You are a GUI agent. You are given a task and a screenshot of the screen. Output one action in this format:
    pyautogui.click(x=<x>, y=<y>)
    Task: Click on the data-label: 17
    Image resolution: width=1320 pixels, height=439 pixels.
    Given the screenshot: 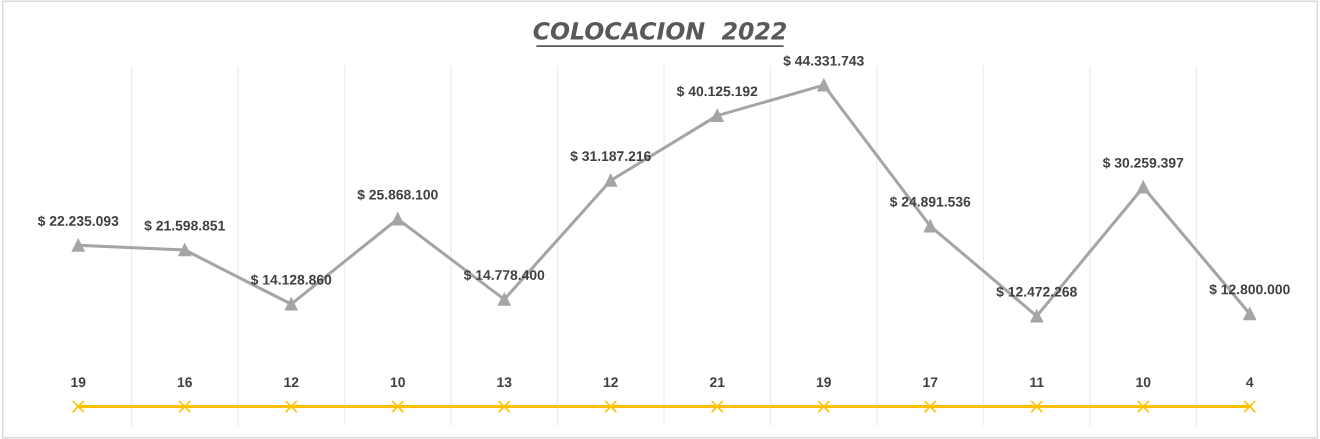 What is the action you would take?
    pyautogui.click(x=930, y=382)
    